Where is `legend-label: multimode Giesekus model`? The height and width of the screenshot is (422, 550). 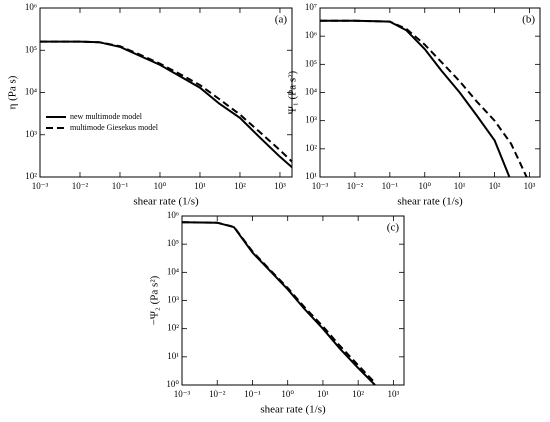 legend-label: multimode Giesekus model is located at coordinates (114, 127).